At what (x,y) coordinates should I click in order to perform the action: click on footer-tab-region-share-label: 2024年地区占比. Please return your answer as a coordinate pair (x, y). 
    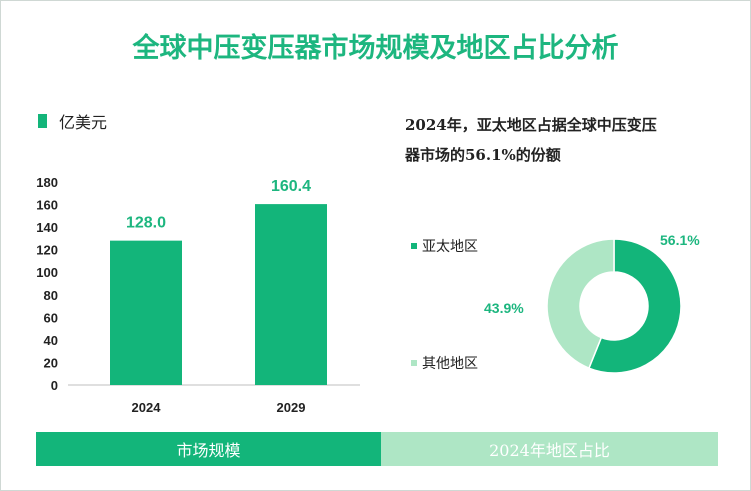
    Looking at the image, I should click on (549, 450).